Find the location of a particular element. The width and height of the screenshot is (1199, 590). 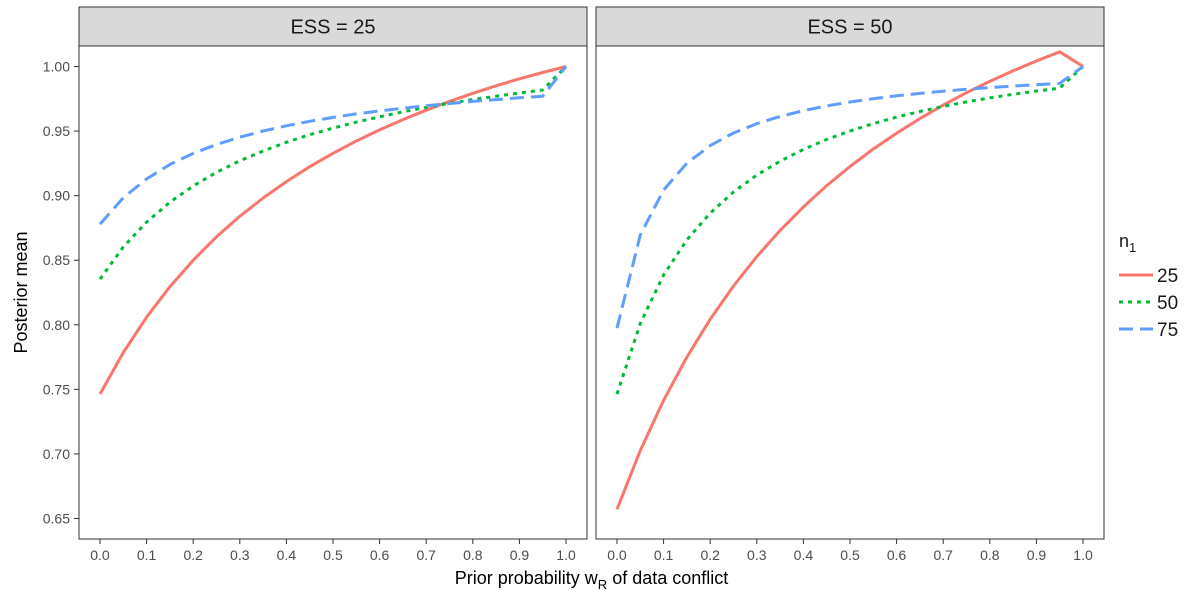

x-axis-title: Prior probability wR of data conflict is located at coordinates (592, 579).